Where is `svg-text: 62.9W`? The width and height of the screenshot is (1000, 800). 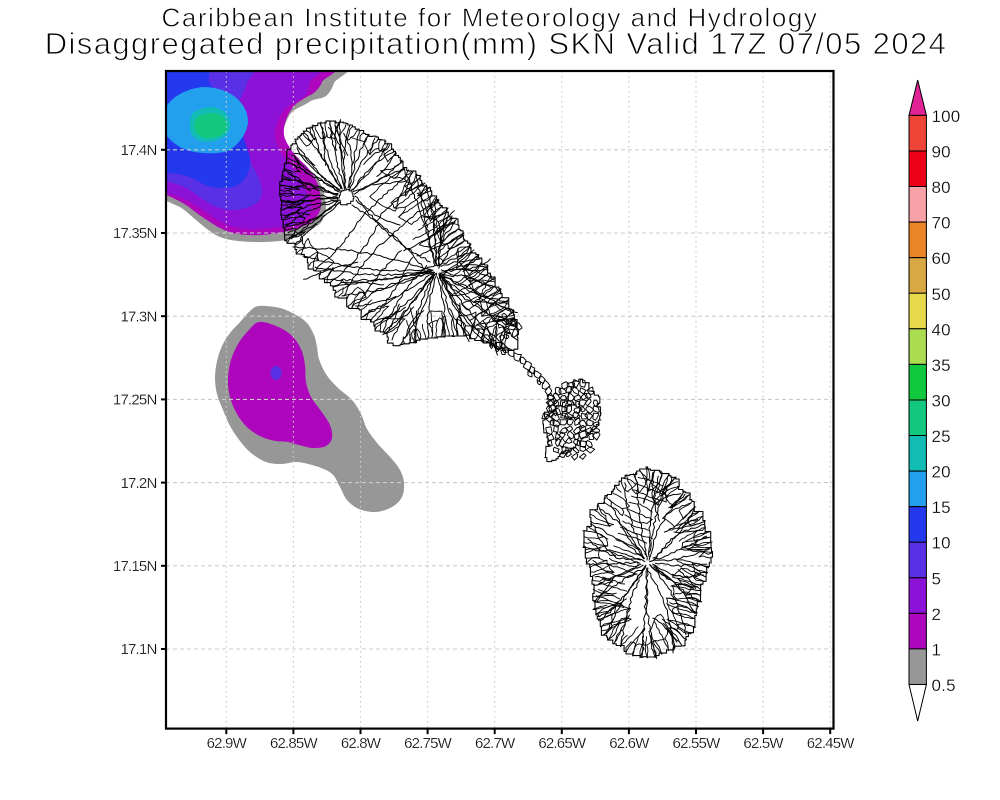
svg-text: 62.9W is located at coordinates (227, 743).